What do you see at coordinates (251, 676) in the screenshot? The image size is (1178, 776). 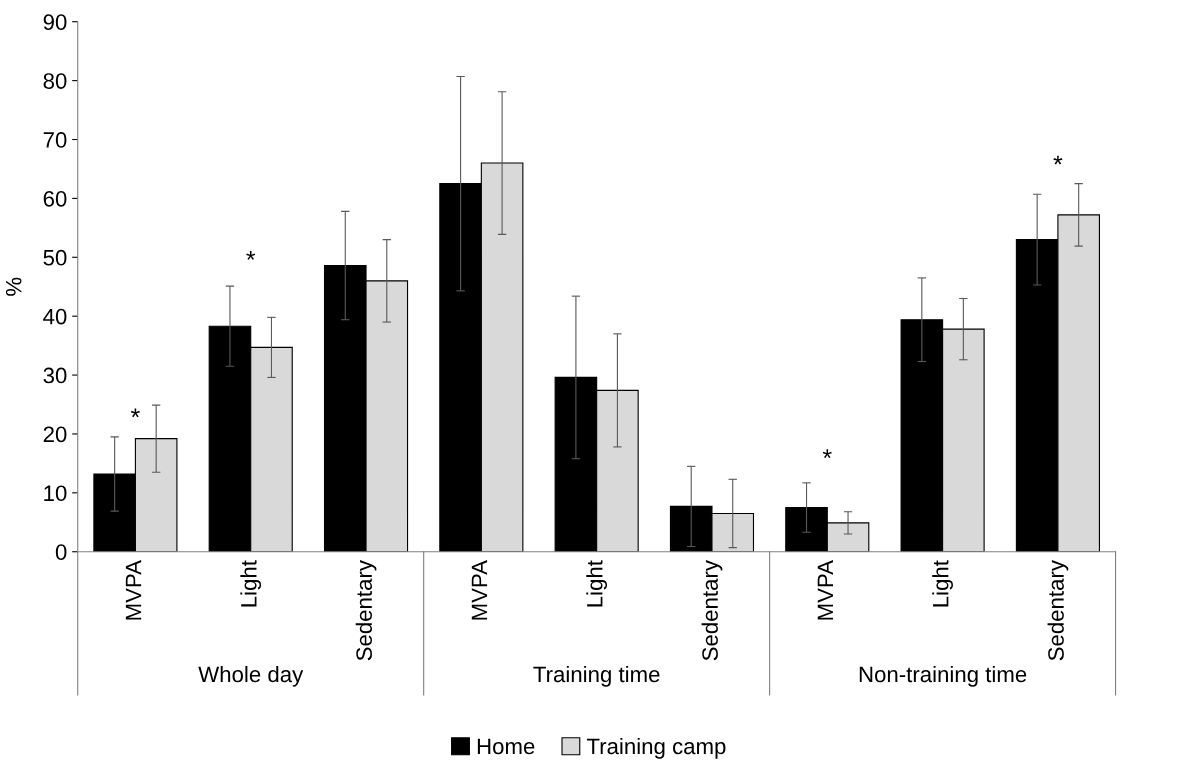 I see `text: Whole day` at bounding box center [251, 676].